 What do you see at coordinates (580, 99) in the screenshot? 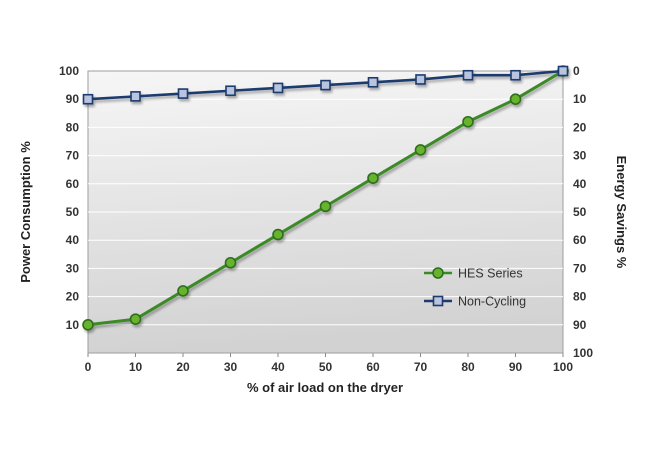
I see `right-axis-tick-label: 10` at bounding box center [580, 99].